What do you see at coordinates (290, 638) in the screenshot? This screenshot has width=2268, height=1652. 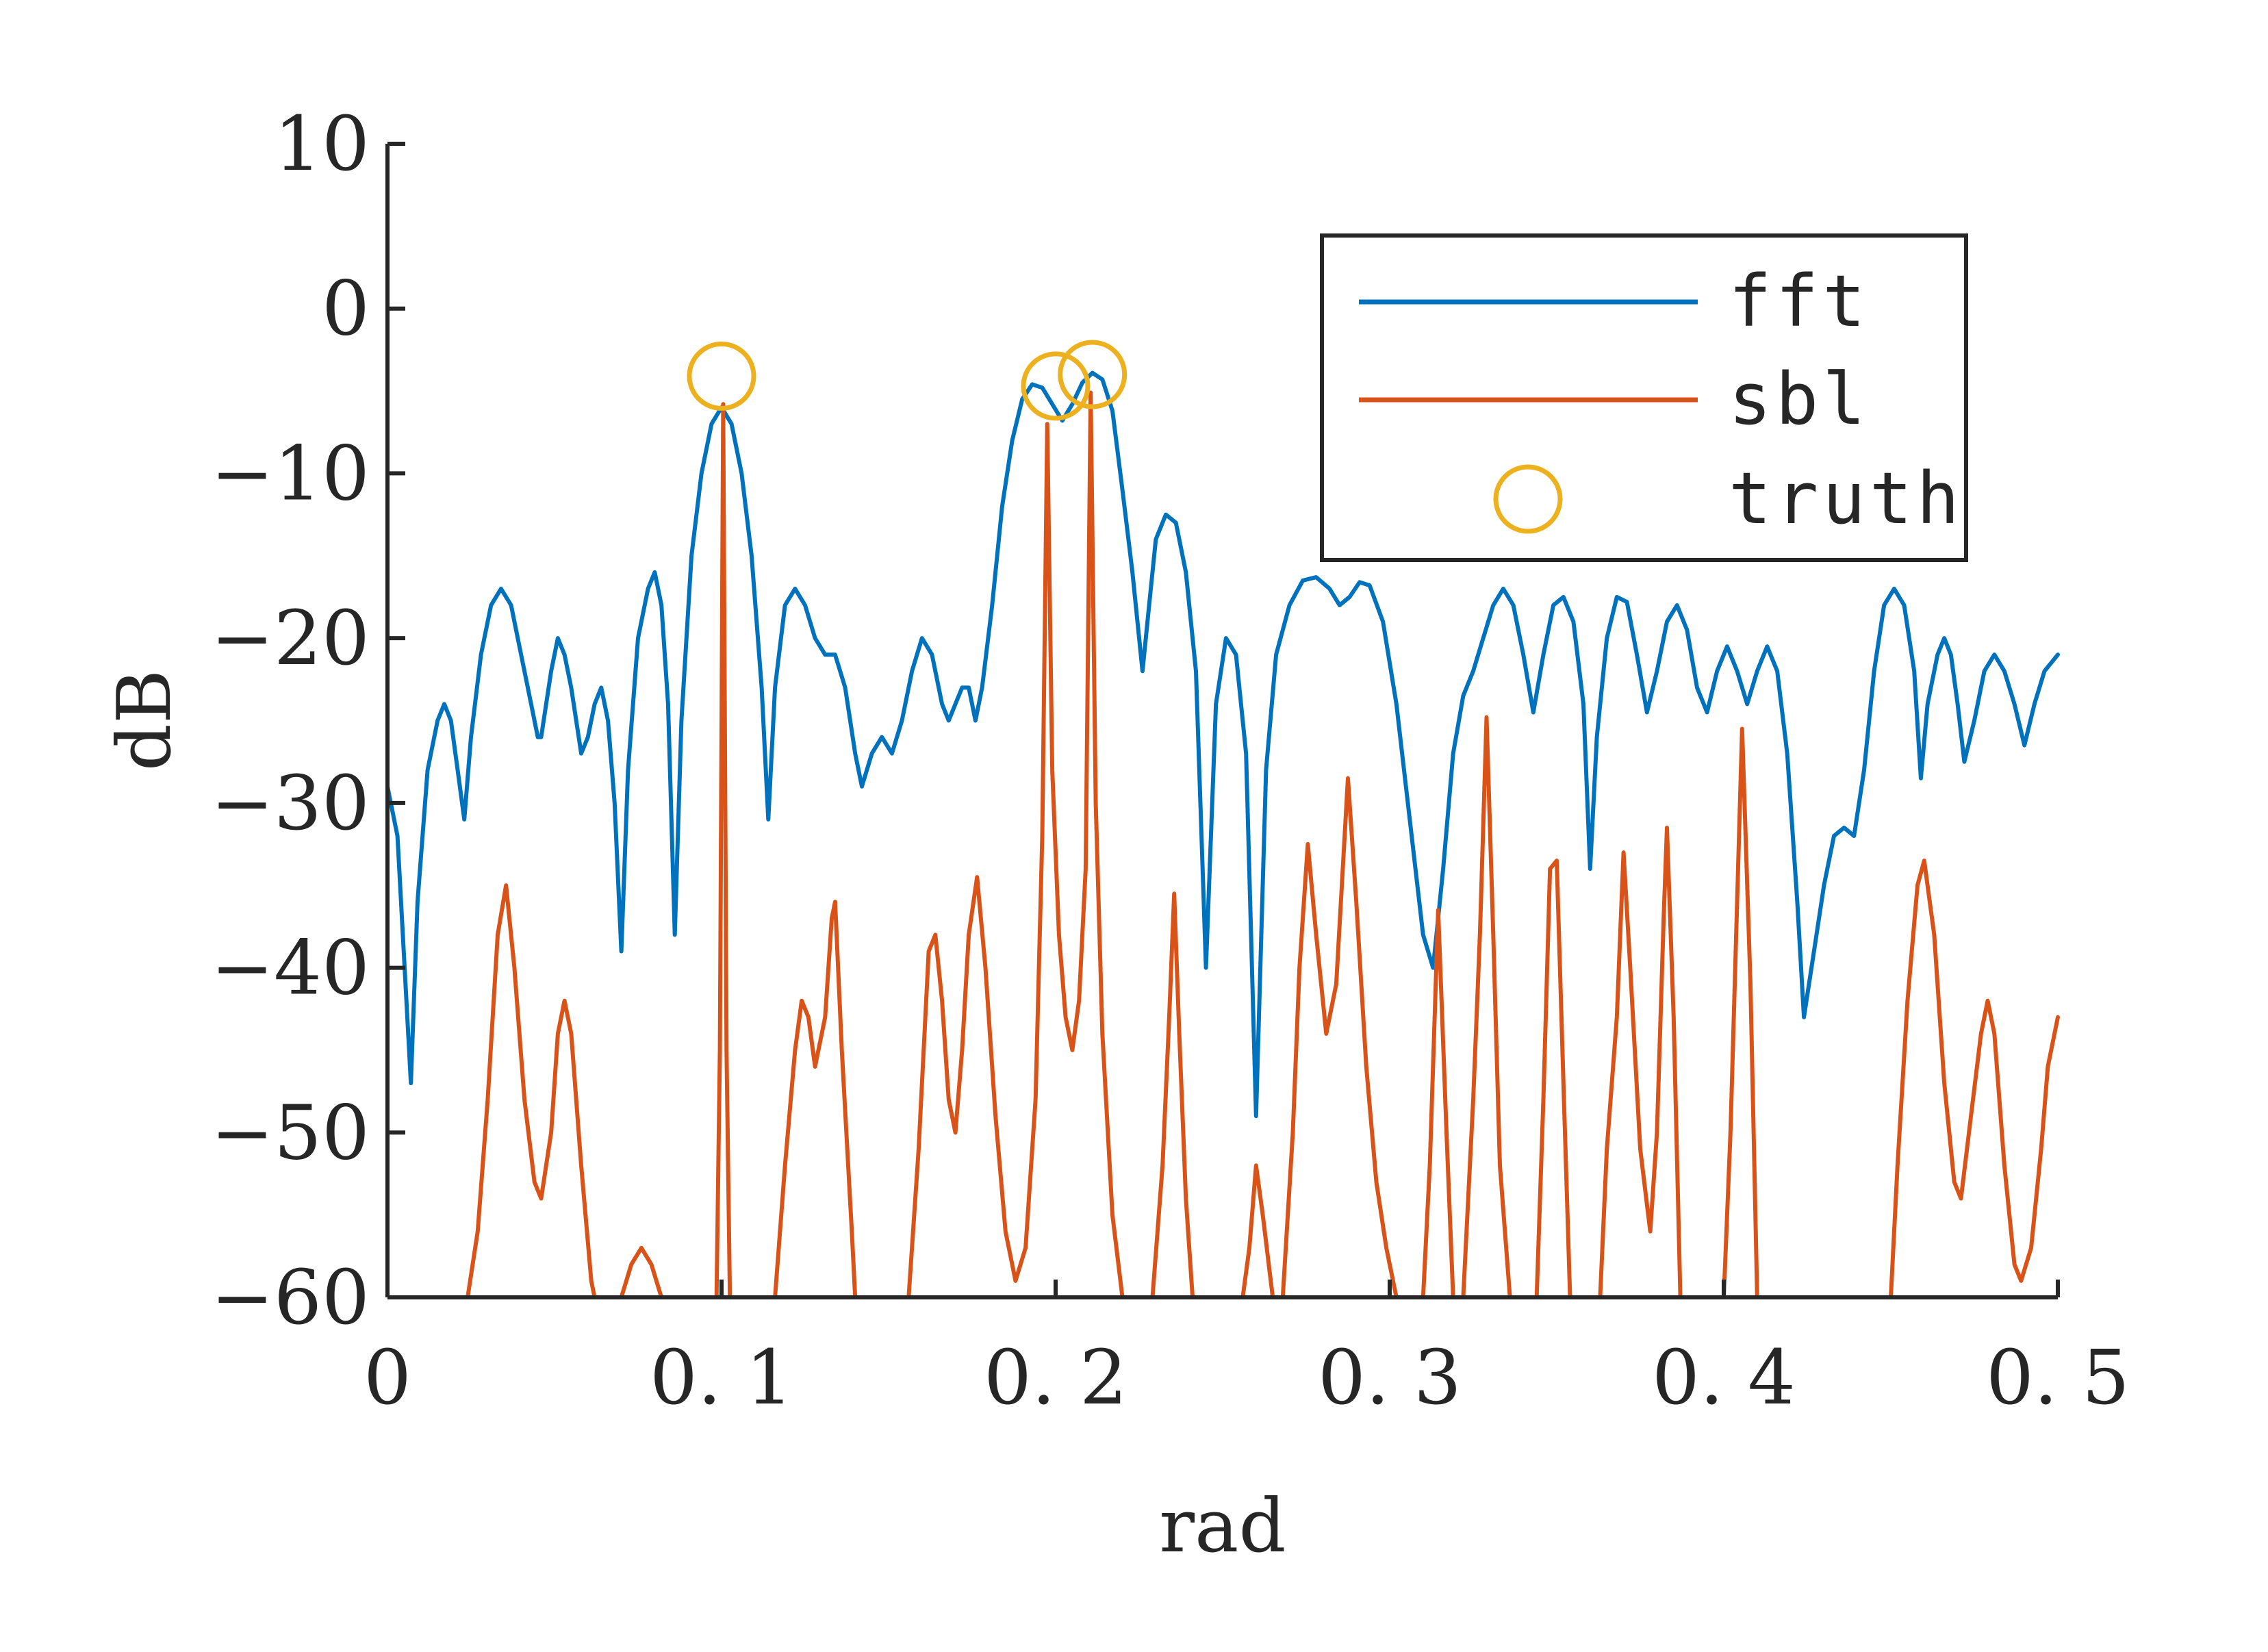 I see `y-tick-label-3: −20` at bounding box center [290, 638].